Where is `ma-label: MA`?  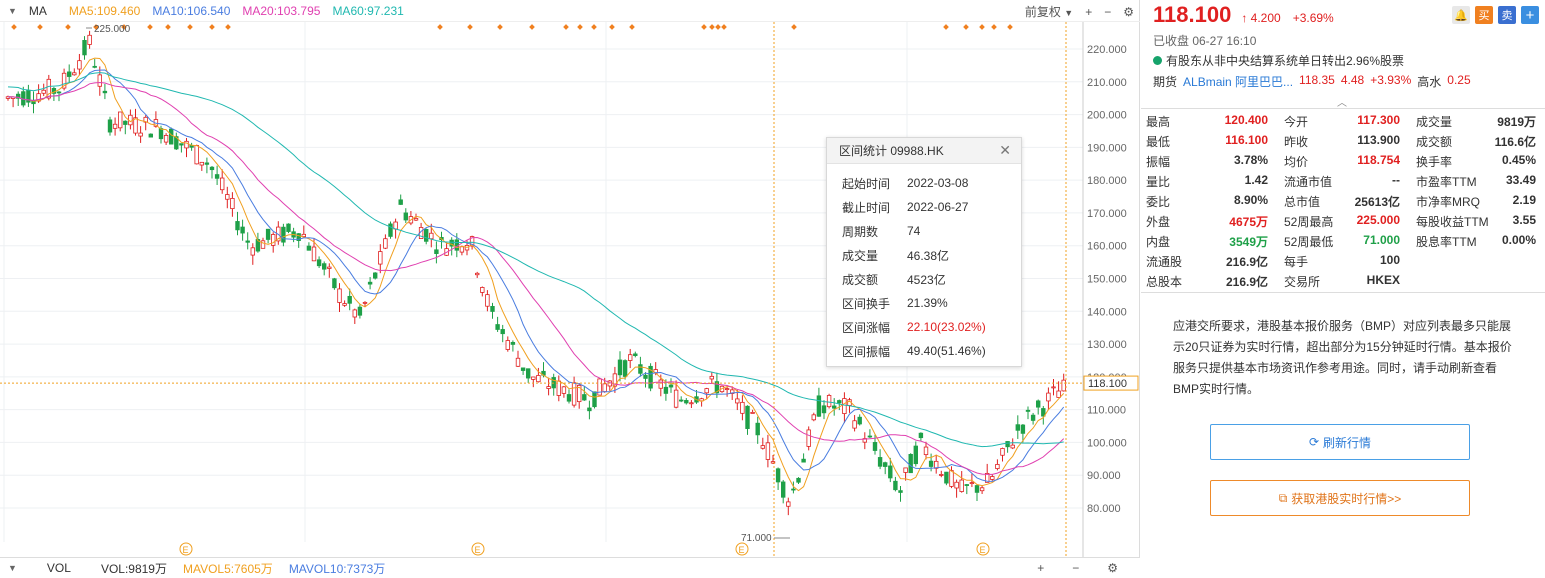 ma-label: MA is located at coordinates (37, 10).